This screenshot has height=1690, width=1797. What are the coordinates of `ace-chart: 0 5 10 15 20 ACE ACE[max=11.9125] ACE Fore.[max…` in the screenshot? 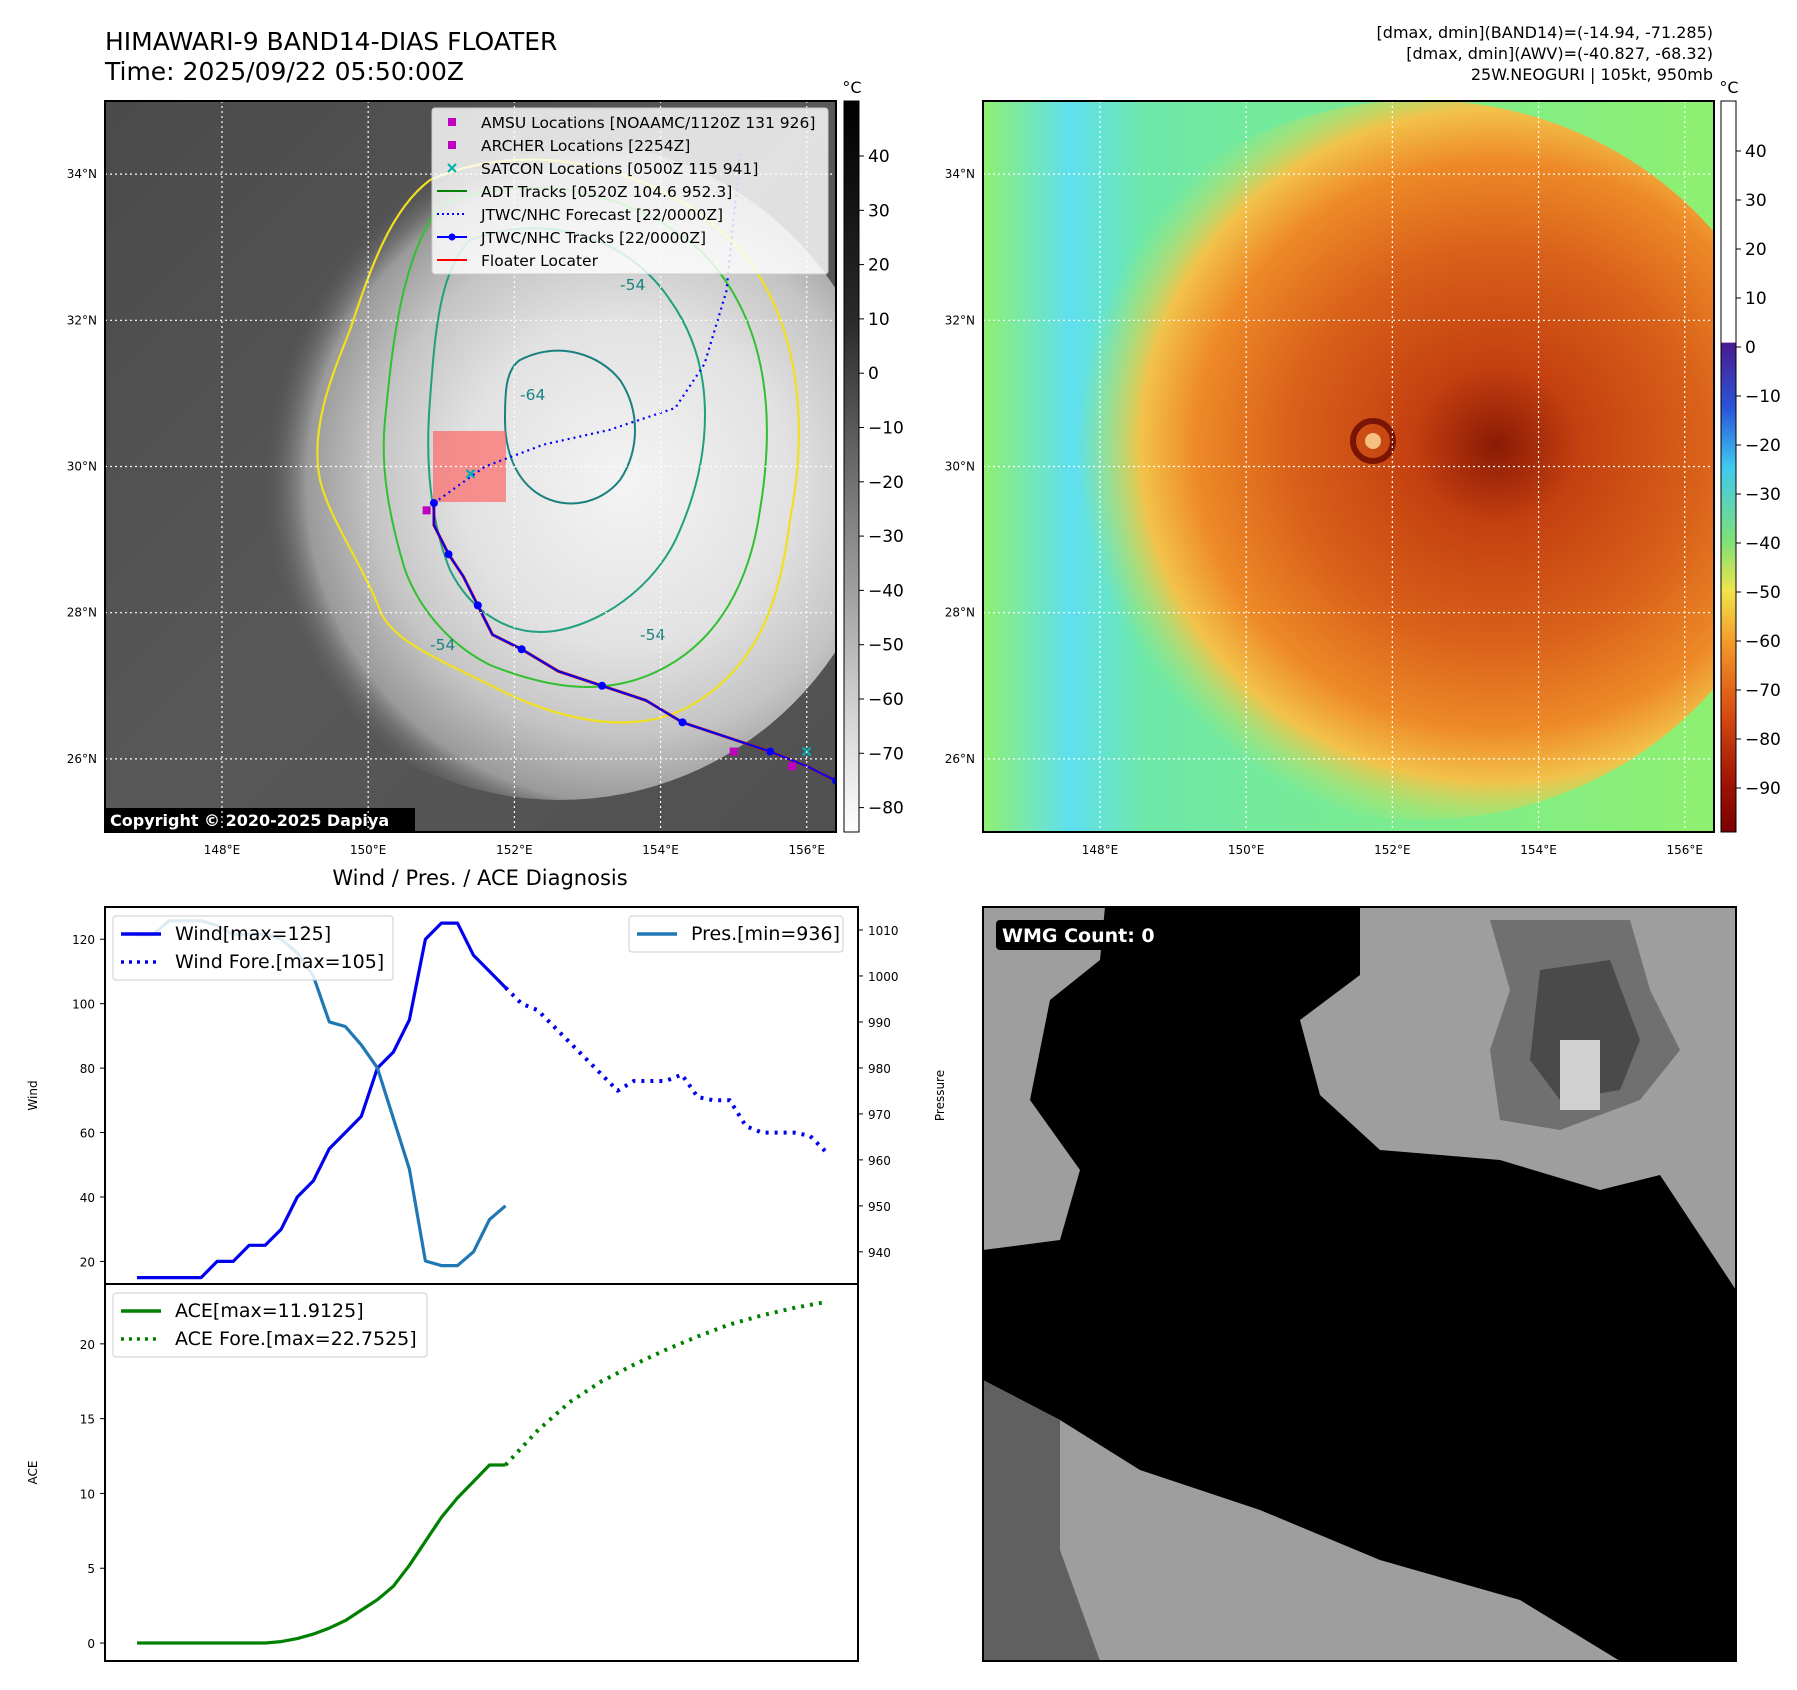 It's located at (442, 1472).